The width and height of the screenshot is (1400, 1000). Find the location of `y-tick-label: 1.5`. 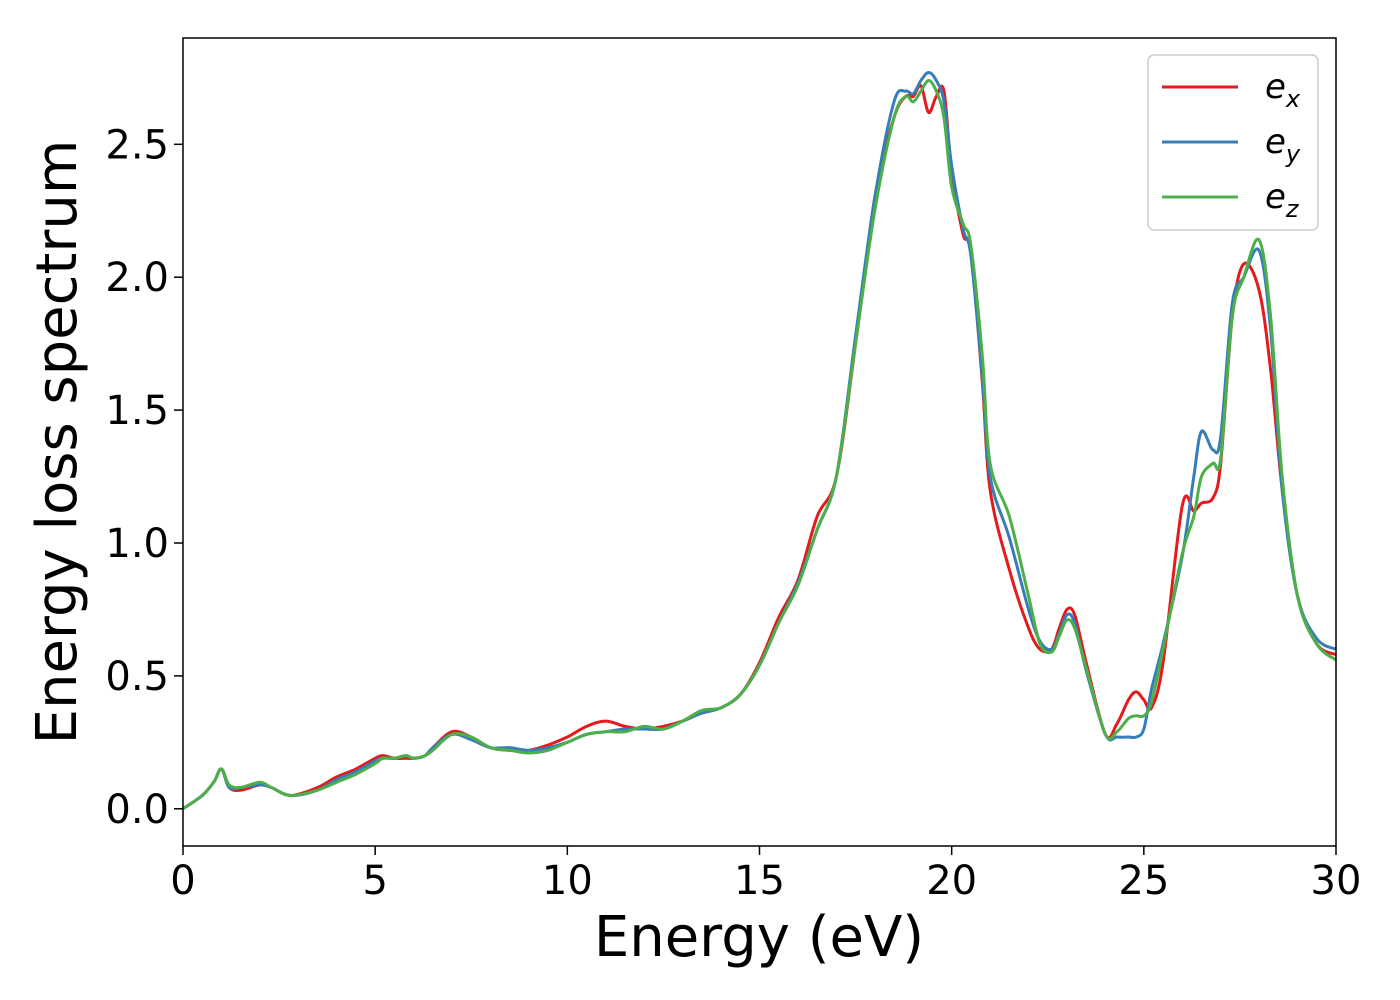

y-tick-label: 1.5 is located at coordinates (137, 411).